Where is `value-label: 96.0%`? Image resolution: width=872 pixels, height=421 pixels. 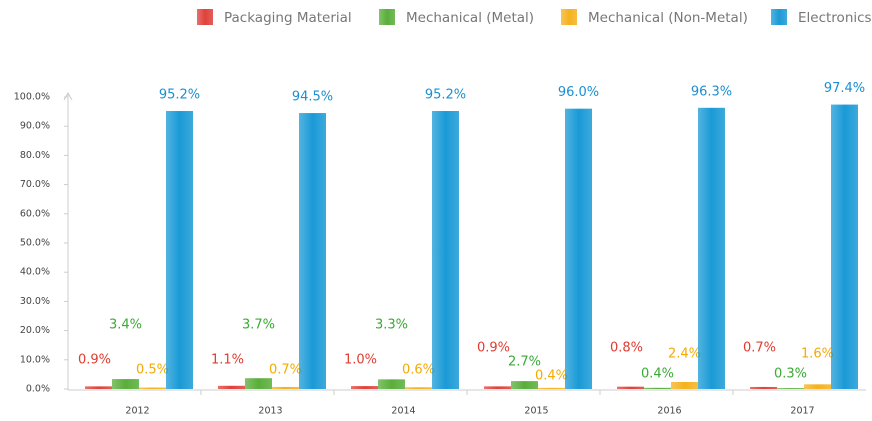 value-label: 96.0% is located at coordinates (578, 92).